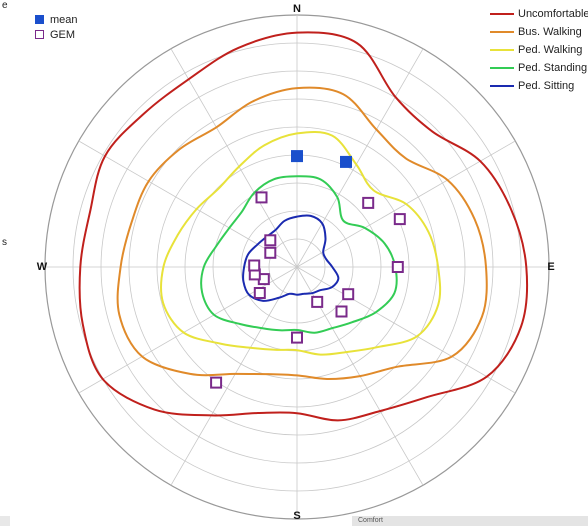 The height and width of the screenshot is (526, 588). Describe the element at coordinates (39, 19) in the screenshot. I see `filled-square-icon` at that location.